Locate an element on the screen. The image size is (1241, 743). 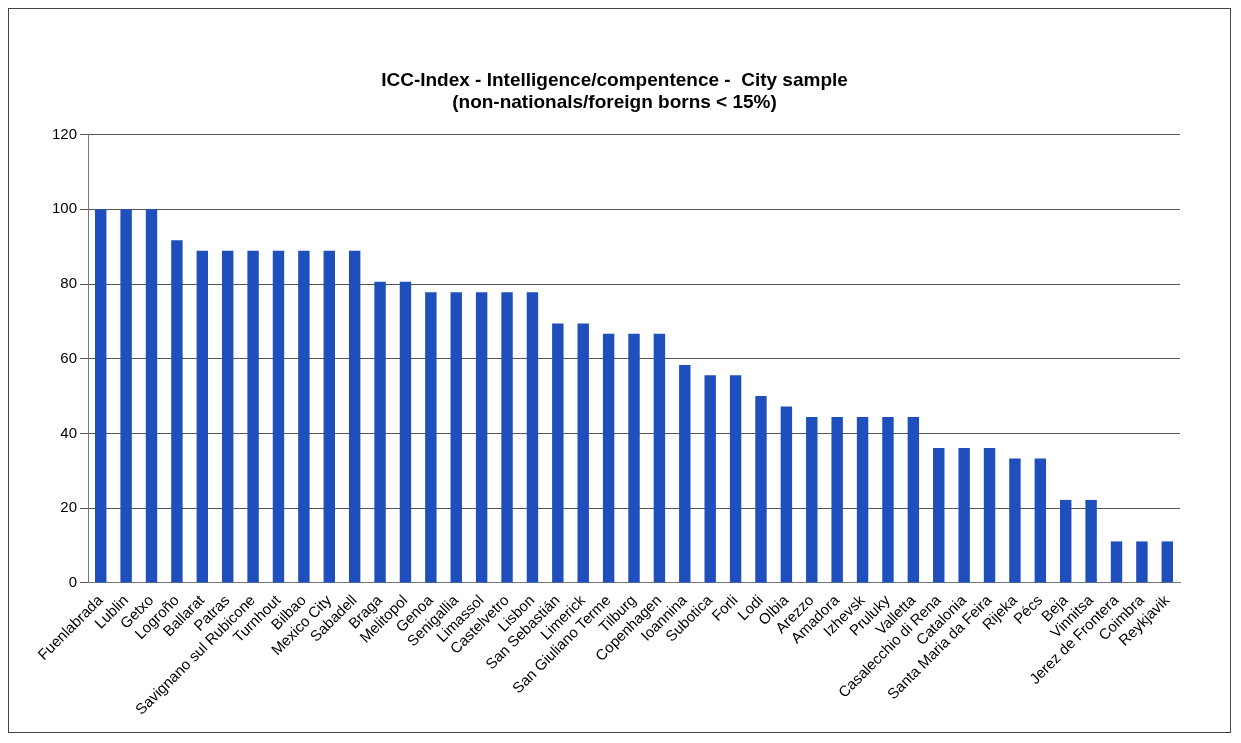
y-tick-label: 0 is located at coordinates (73, 582).